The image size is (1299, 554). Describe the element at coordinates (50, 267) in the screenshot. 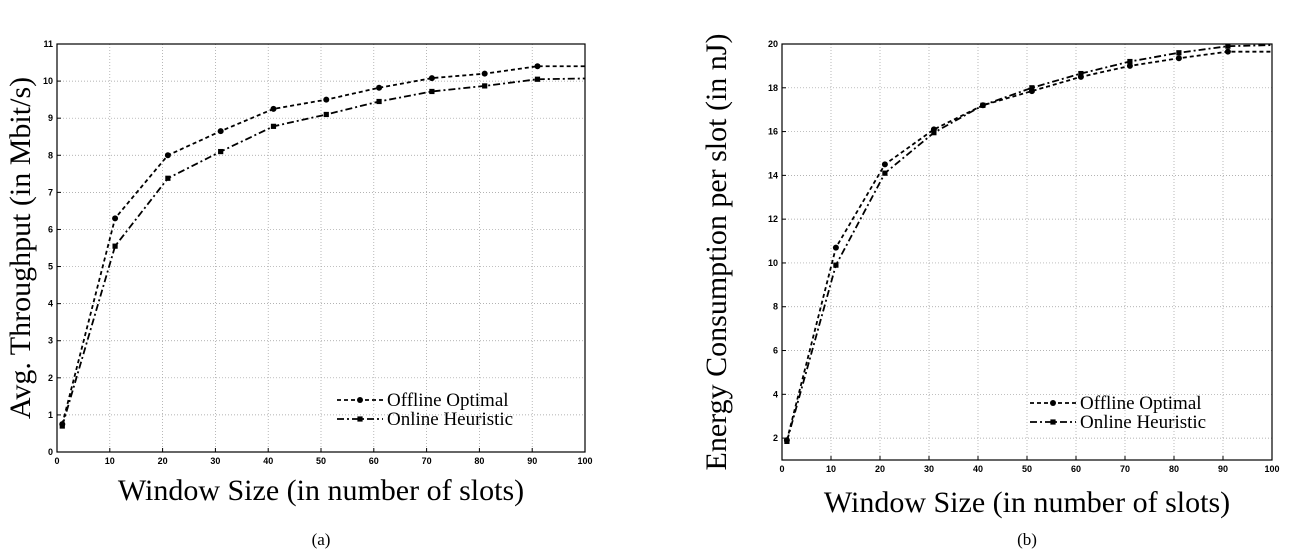

I see `y-tick-label: 5` at that location.